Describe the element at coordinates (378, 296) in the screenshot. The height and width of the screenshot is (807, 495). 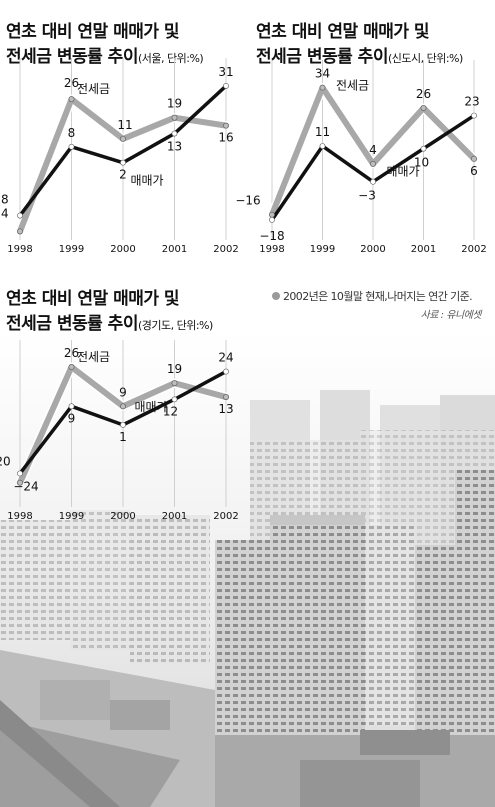
I see `footnote-text: 2002년은 10월말 현재,나머지는 연간 기준.` at that location.